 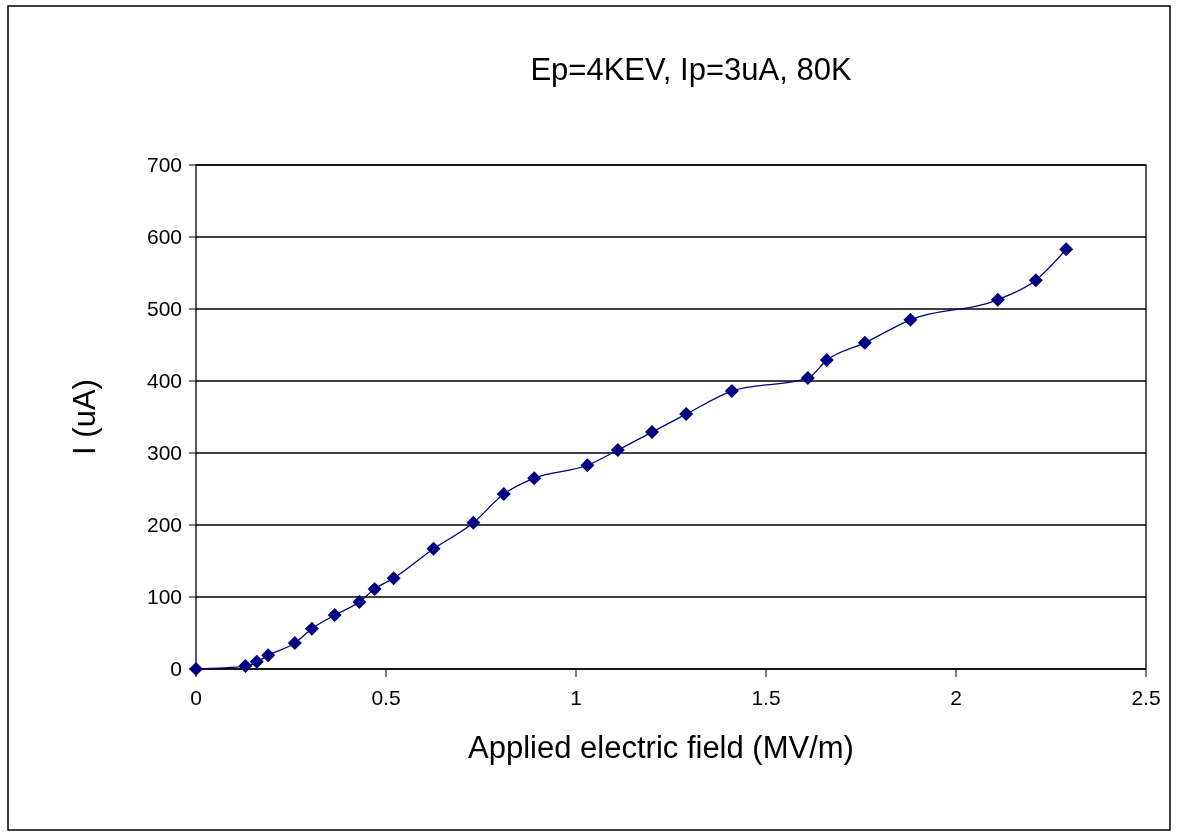 What do you see at coordinates (176, 669) in the screenshot?
I see `y-tick-label: 0` at bounding box center [176, 669].